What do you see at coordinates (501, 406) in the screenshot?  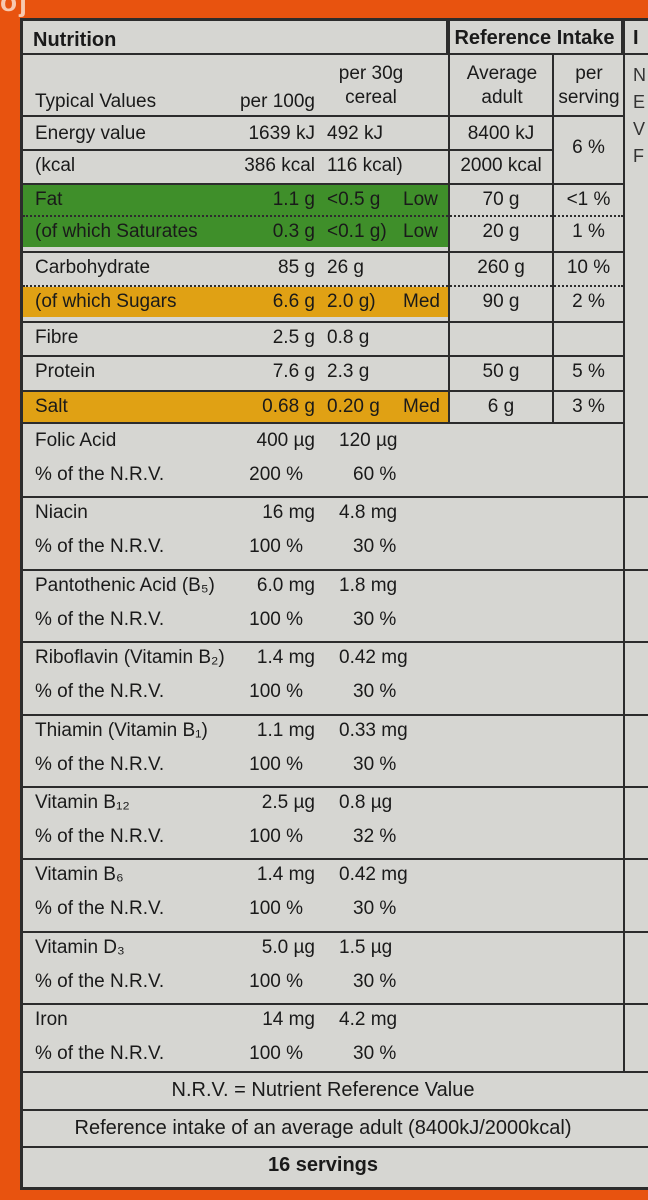 I see `reference-intake-value: 6 g` at bounding box center [501, 406].